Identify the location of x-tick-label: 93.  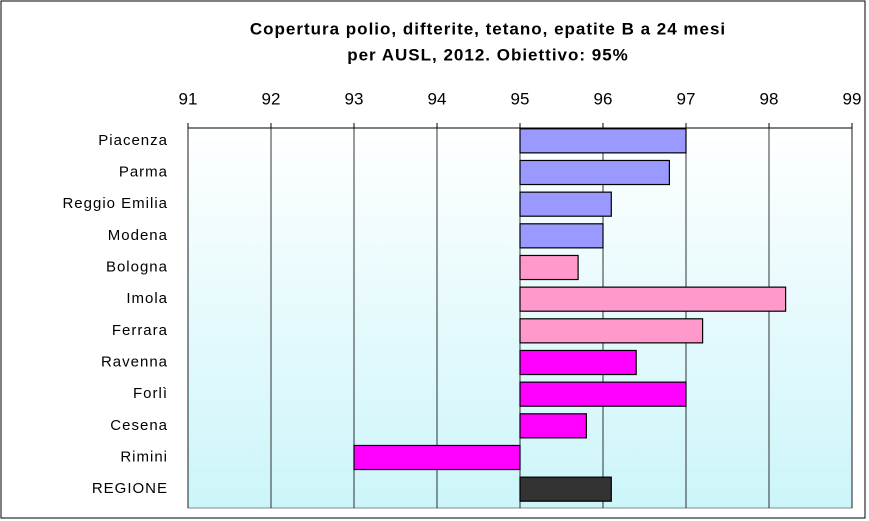
(354, 98).